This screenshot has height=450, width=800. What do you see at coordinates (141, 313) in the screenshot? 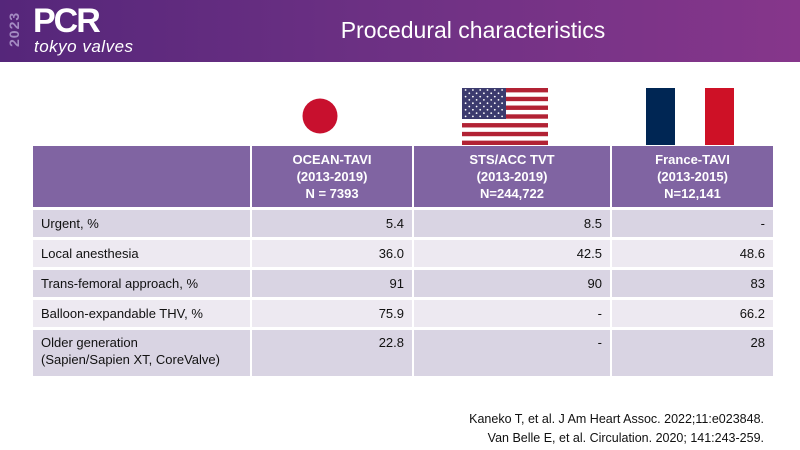
I see `row-label: Balloon-expandable THV, %` at bounding box center [141, 313].